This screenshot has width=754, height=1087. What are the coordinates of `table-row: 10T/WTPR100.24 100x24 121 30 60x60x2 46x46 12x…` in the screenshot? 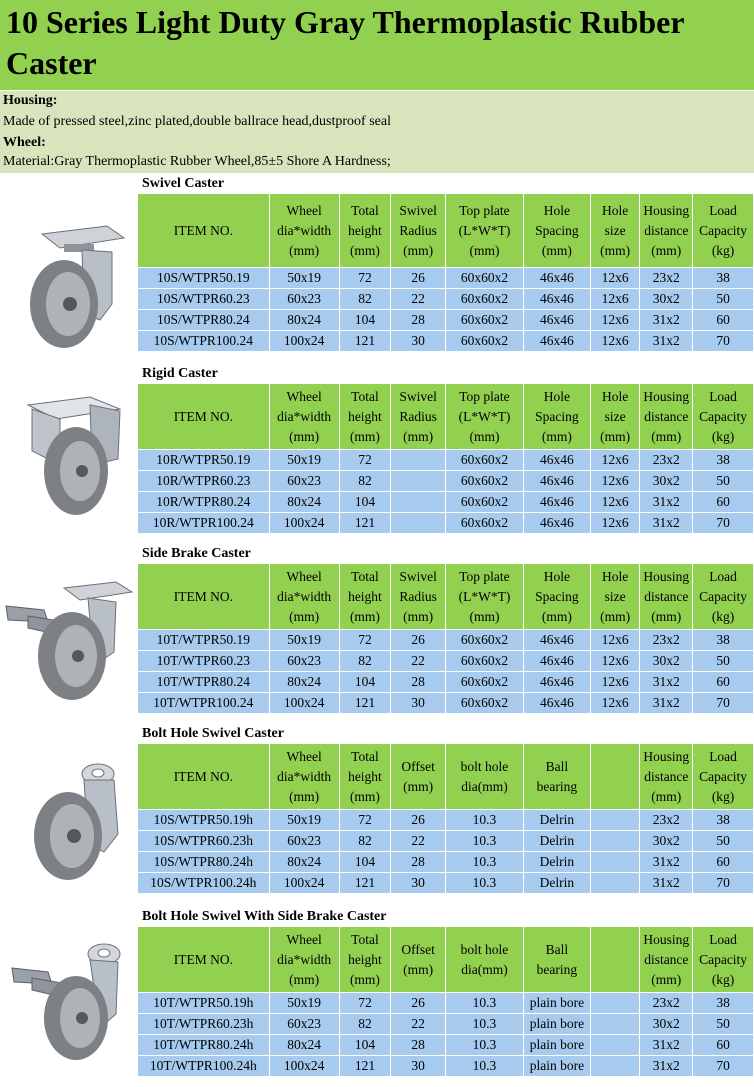 It's located at (445, 703).